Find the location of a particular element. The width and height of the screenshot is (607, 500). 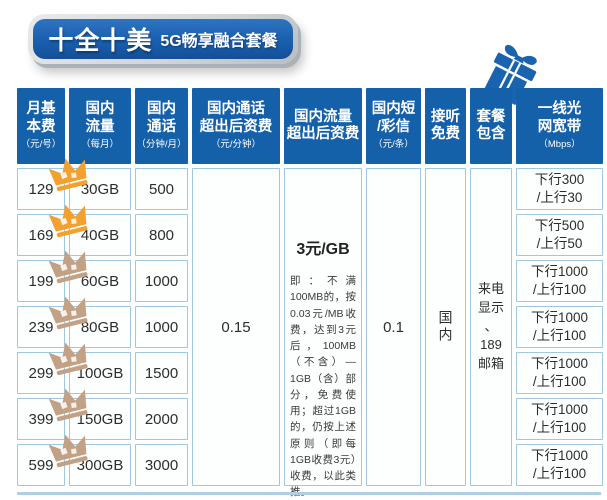

cell-monthly-fee: 399 is located at coordinates (41, 419).